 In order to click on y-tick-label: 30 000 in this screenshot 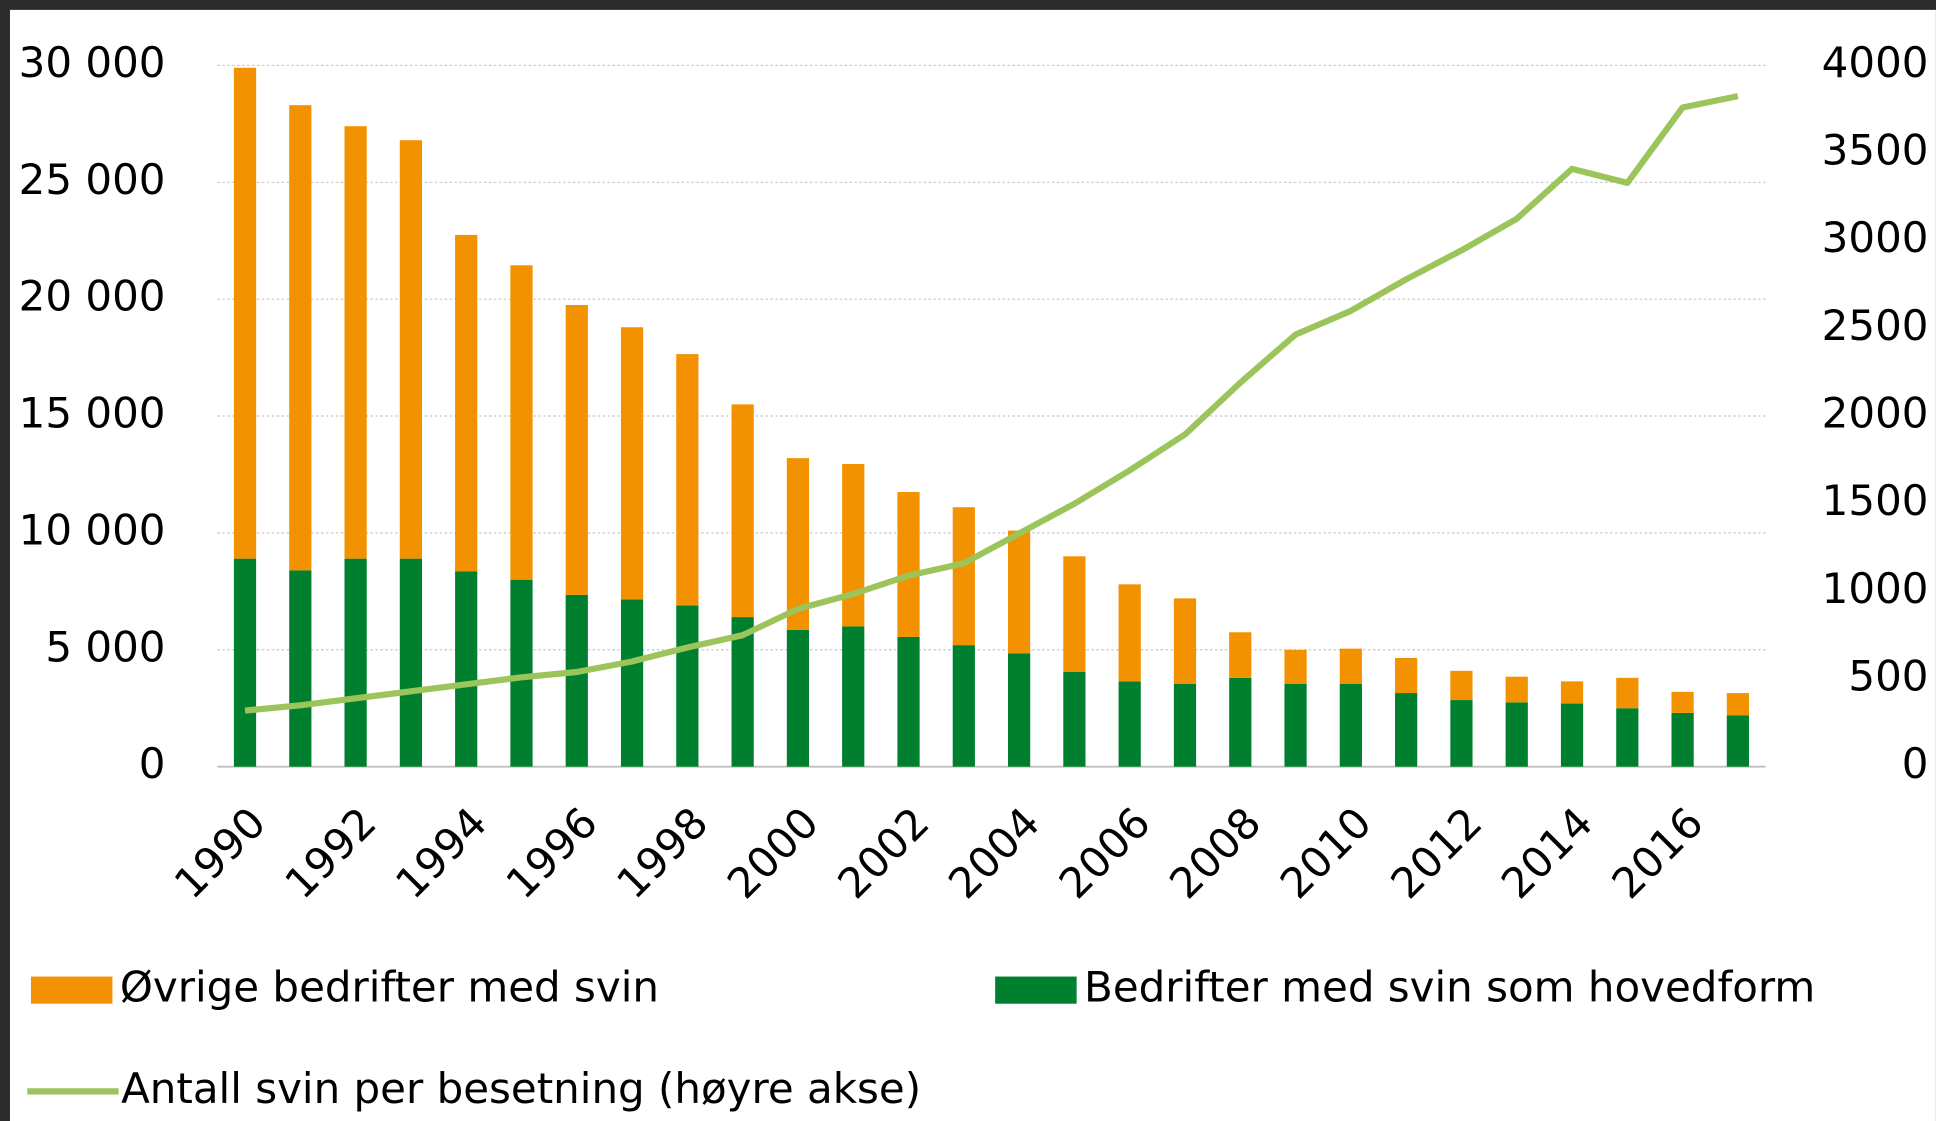, I will do `click(92, 62)`.